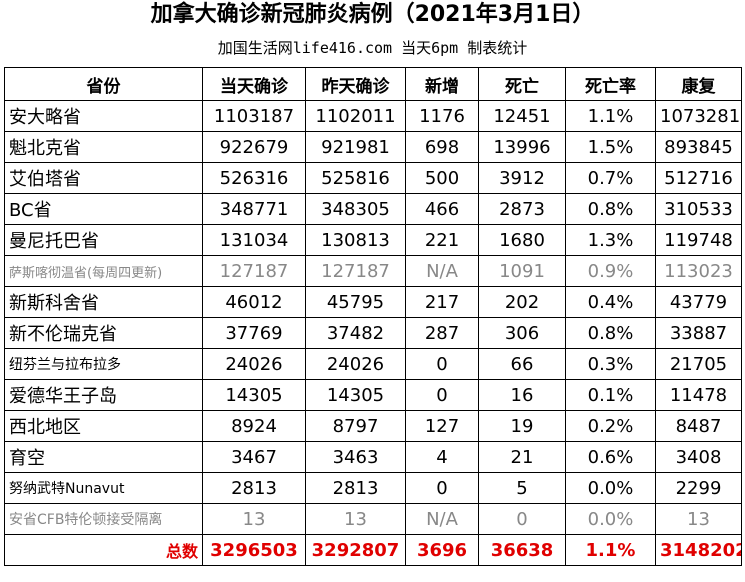 The image size is (745, 582). I want to click on column-header: 死亡率, so click(610, 84).